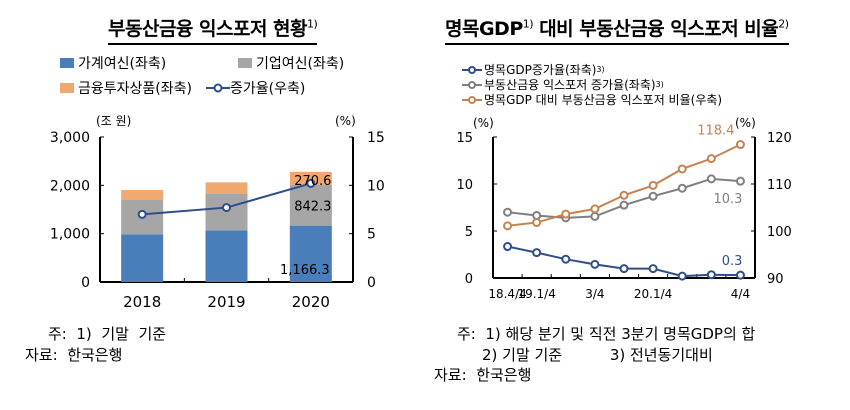  Describe the element at coordinates (74, 355) in the screenshot. I see `left-source: 자료: 한국은행` at that location.